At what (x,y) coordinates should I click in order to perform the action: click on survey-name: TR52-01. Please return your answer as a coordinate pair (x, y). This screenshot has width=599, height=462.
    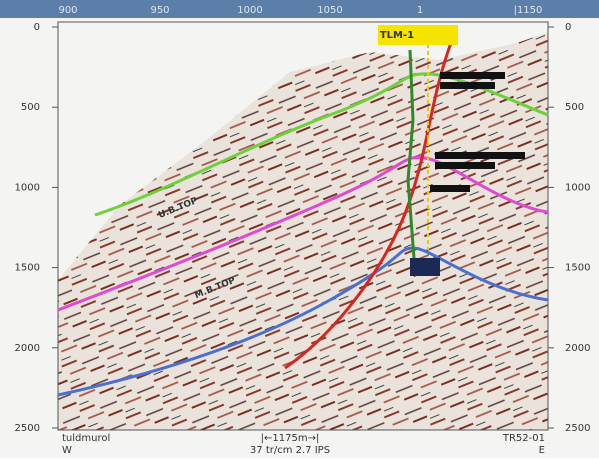
    Looking at the image, I should click on (523, 438).